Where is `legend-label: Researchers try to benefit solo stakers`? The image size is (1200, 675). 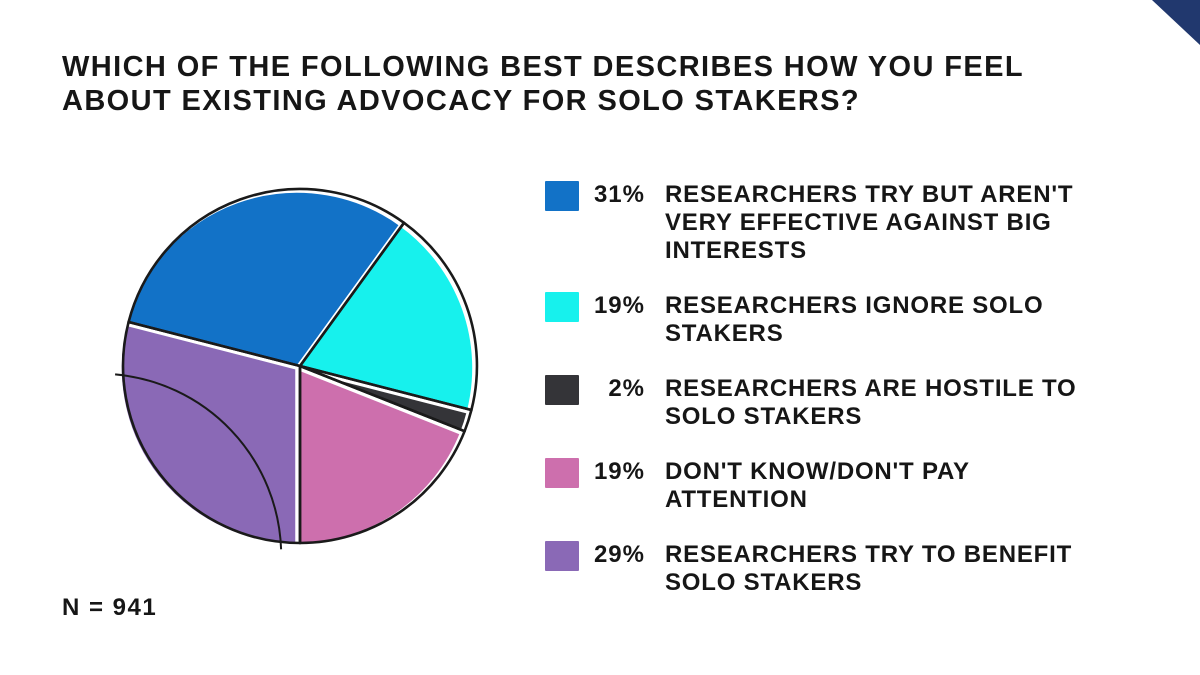
legend-label: Researchers try to benefit solo stakers is located at coordinates (869, 568).